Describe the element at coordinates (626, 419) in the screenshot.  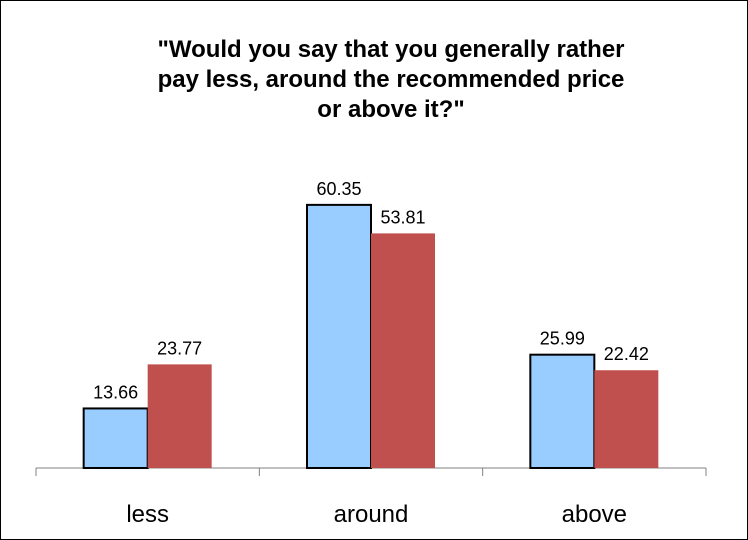
I see `bar-series2-above` at that location.